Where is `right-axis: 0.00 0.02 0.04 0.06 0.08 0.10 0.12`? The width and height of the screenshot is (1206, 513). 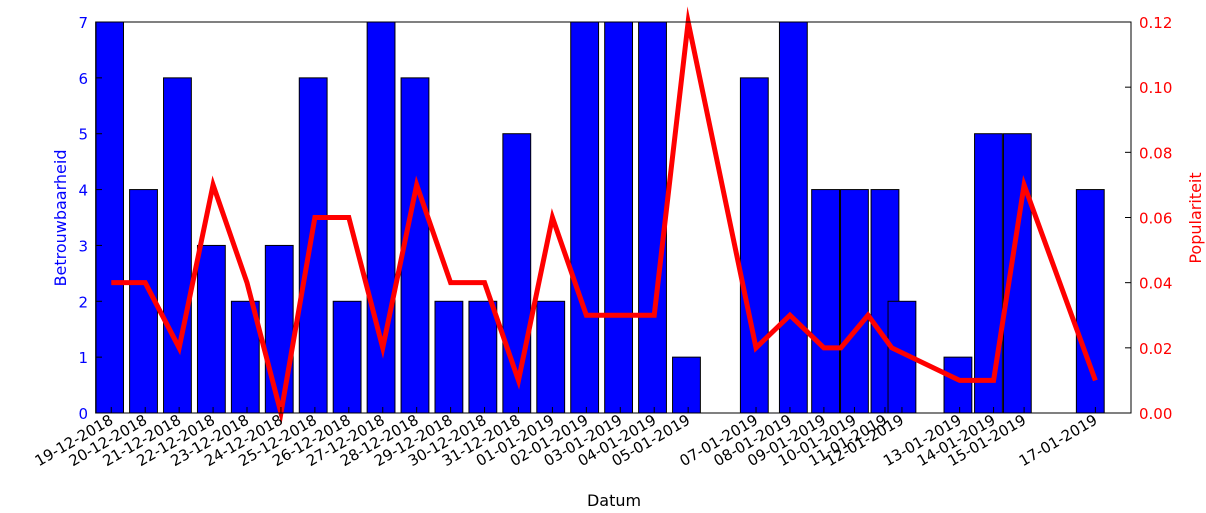 right-axis: 0.00 0.02 0.04 0.06 0.08 0.10 0.12 is located at coordinates (1148, 218).